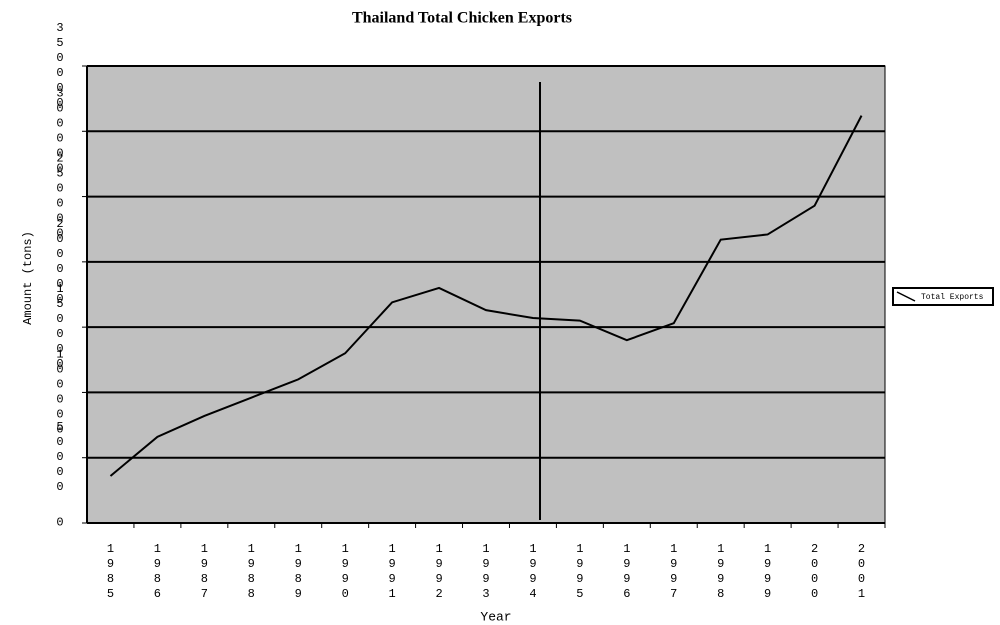 The height and width of the screenshot is (625, 1000). Describe the element at coordinates (60, 131) in the screenshot. I see `y-tick-label: 300000` at that location.